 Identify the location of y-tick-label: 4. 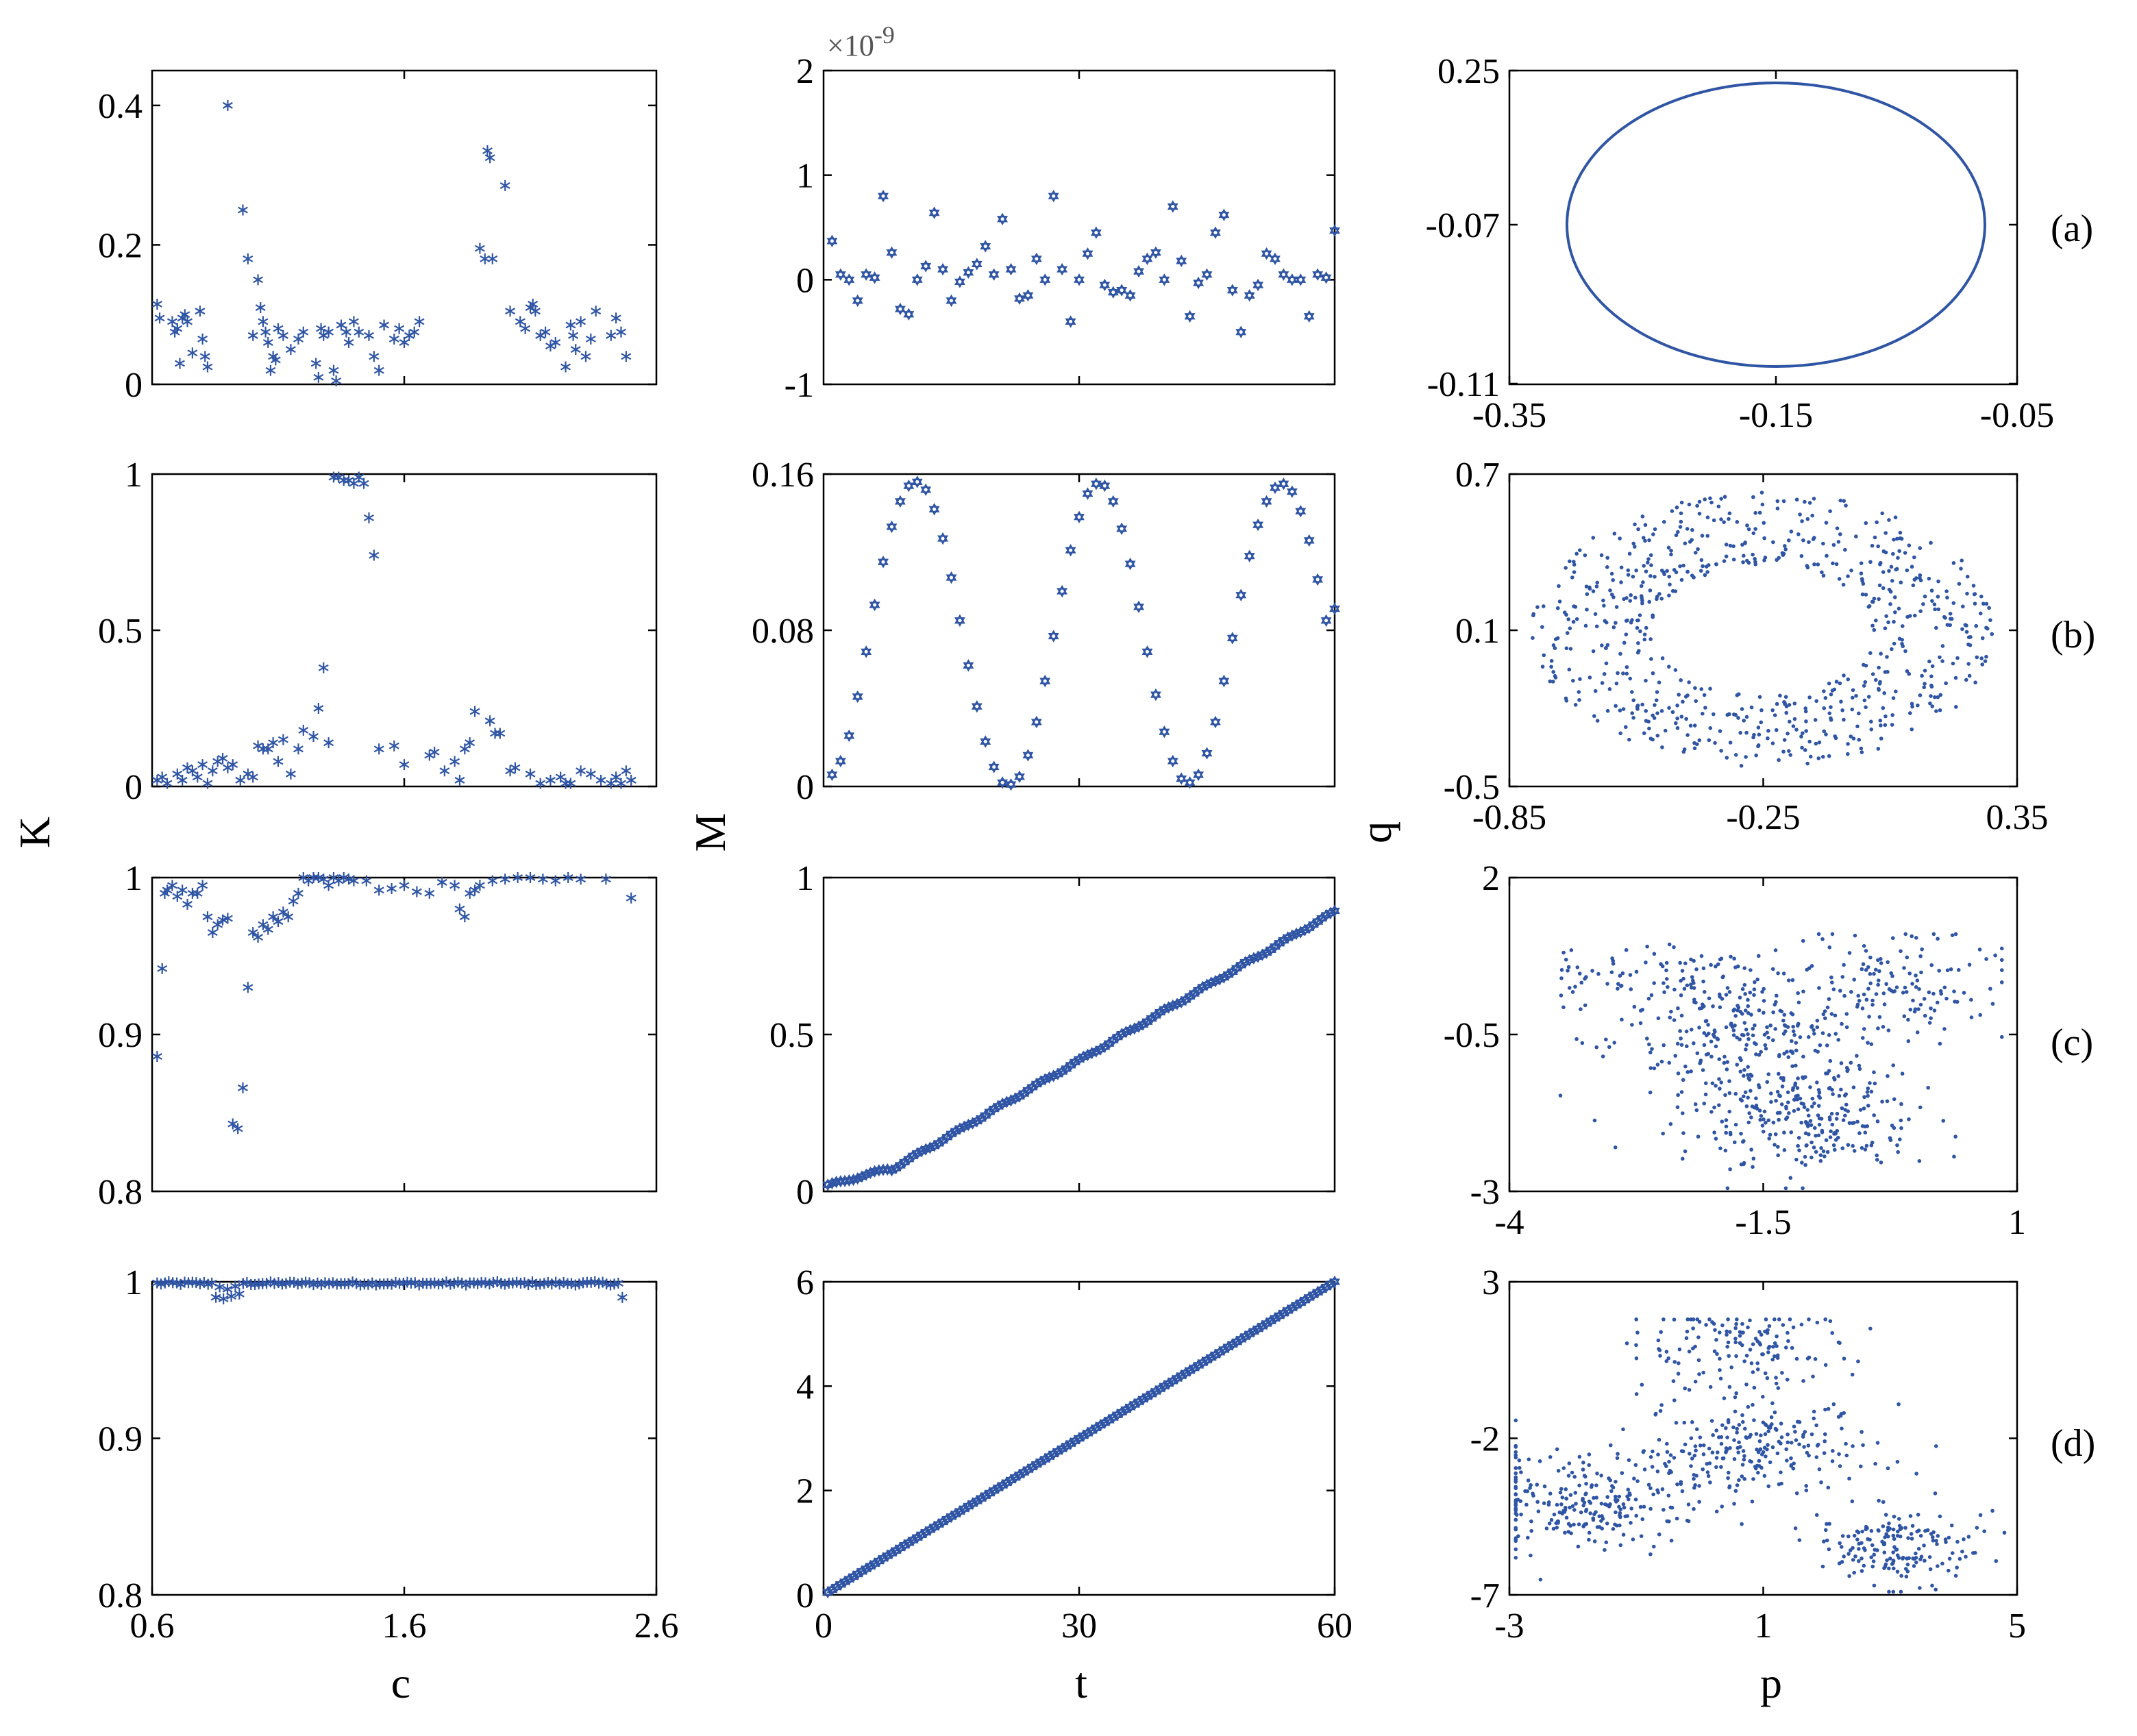
(805, 1386).